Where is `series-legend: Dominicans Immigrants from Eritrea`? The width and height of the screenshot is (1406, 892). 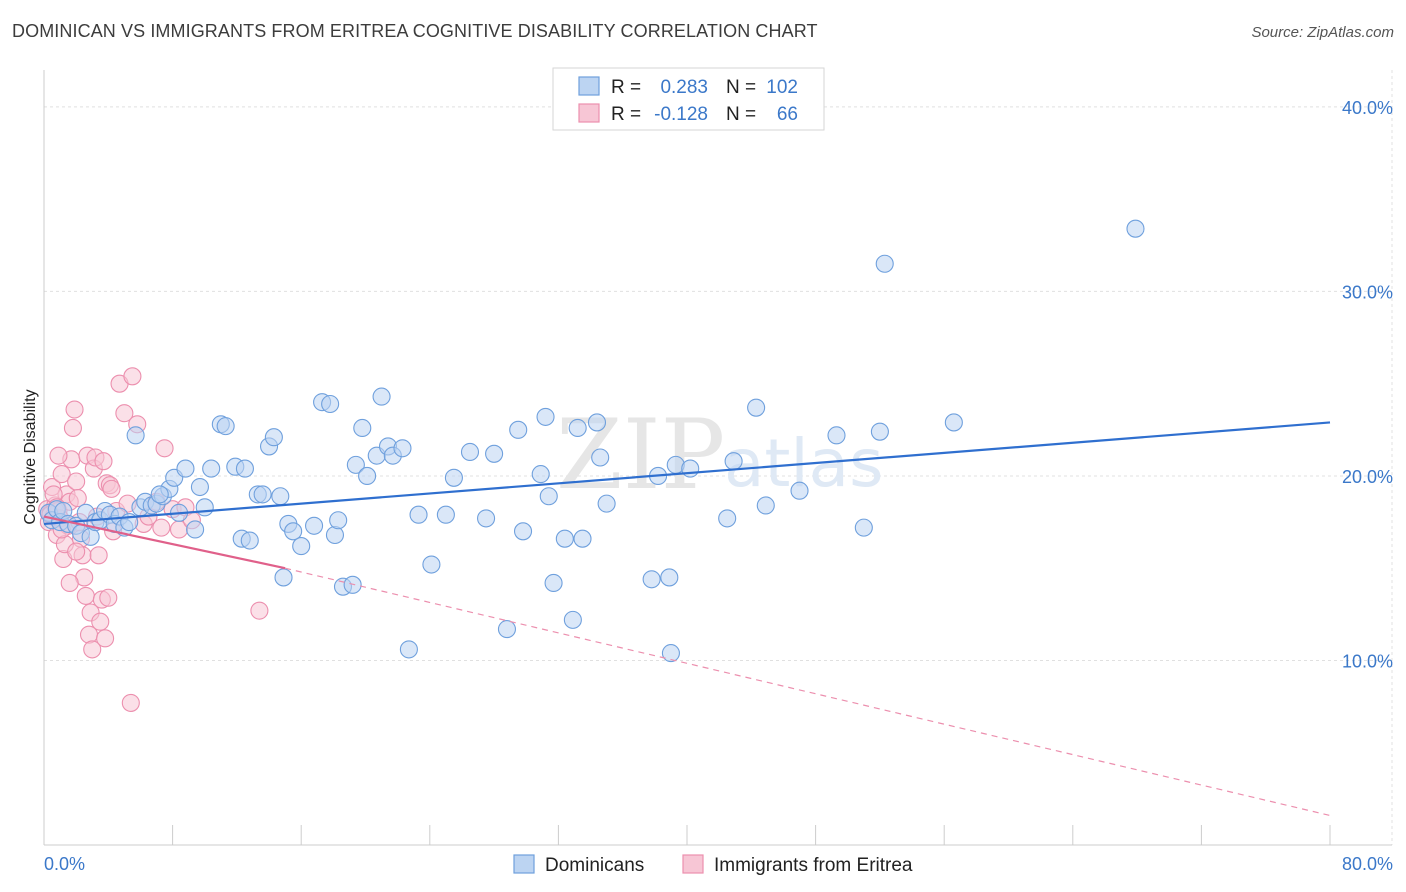
series-legend: Dominicans Immigrants from Eritrea is located at coordinates (713, 865).